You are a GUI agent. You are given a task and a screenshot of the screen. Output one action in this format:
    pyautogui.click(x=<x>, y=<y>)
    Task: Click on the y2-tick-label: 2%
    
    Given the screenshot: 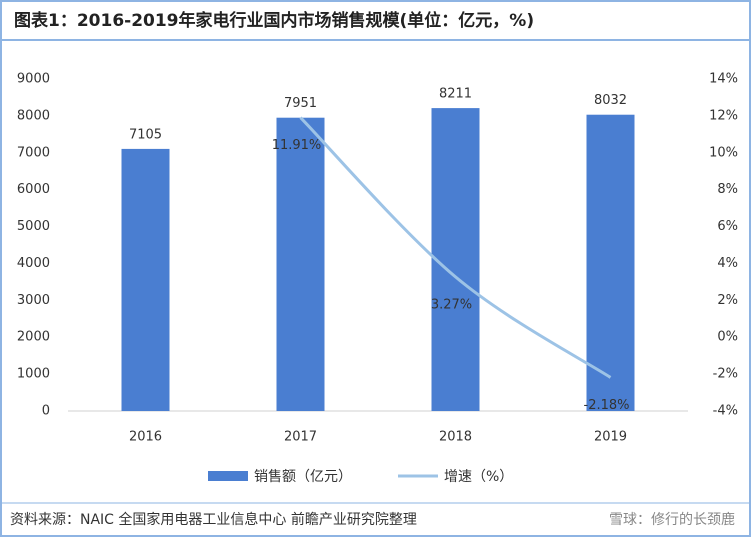 What is the action you would take?
    pyautogui.click(x=727, y=300)
    